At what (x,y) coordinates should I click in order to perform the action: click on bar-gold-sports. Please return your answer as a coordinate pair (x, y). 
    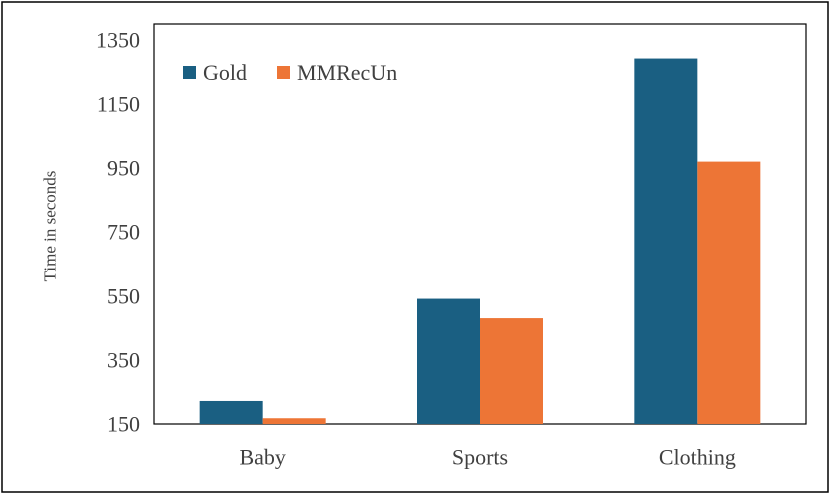
    Looking at the image, I should click on (448, 361).